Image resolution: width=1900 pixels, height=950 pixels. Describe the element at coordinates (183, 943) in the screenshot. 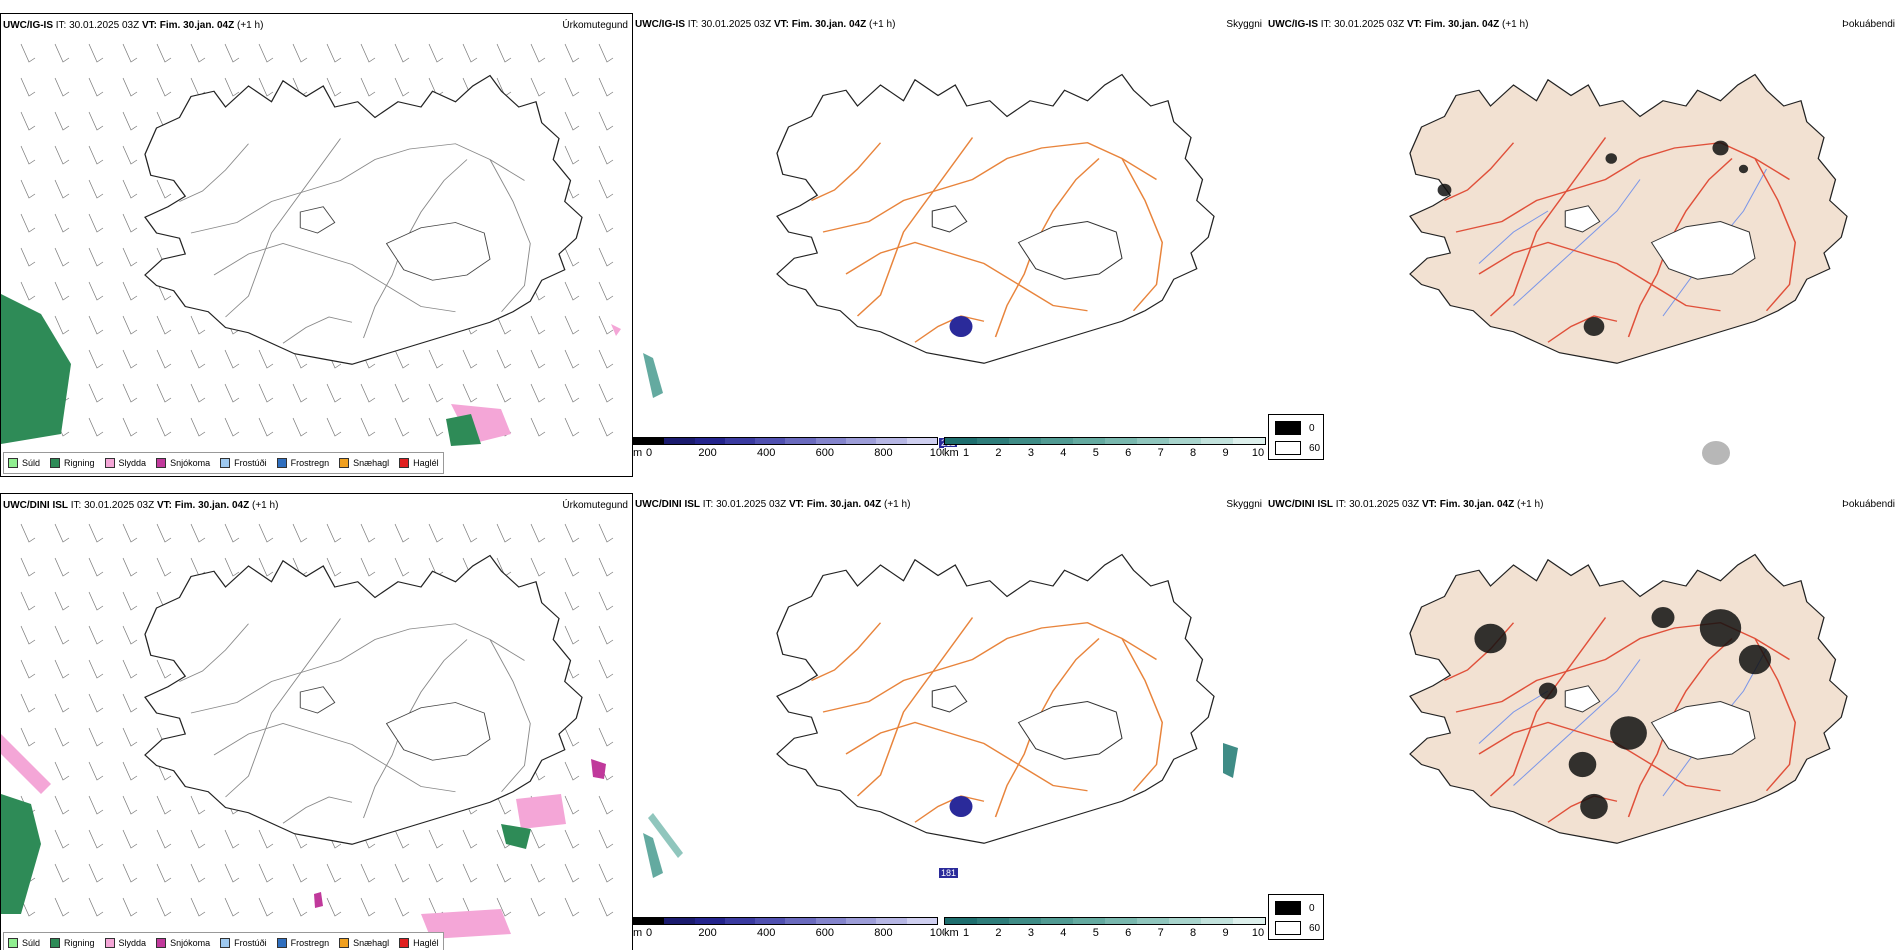

I see `legend-item: Snjókoma` at that location.